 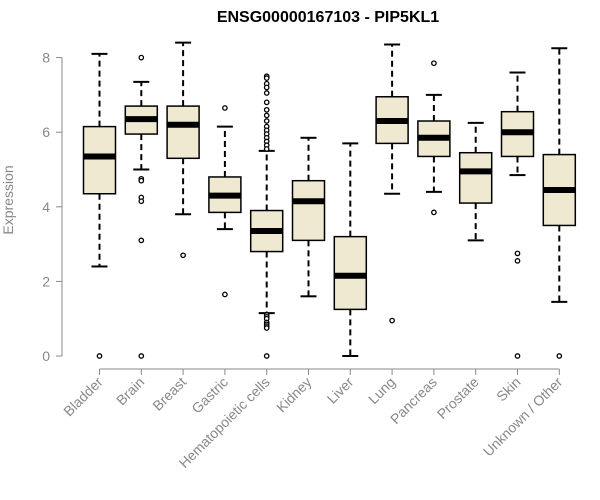 What do you see at coordinates (46, 132) in the screenshot?
I see `y-tick-label: 6` at bounding box center [46, 132].